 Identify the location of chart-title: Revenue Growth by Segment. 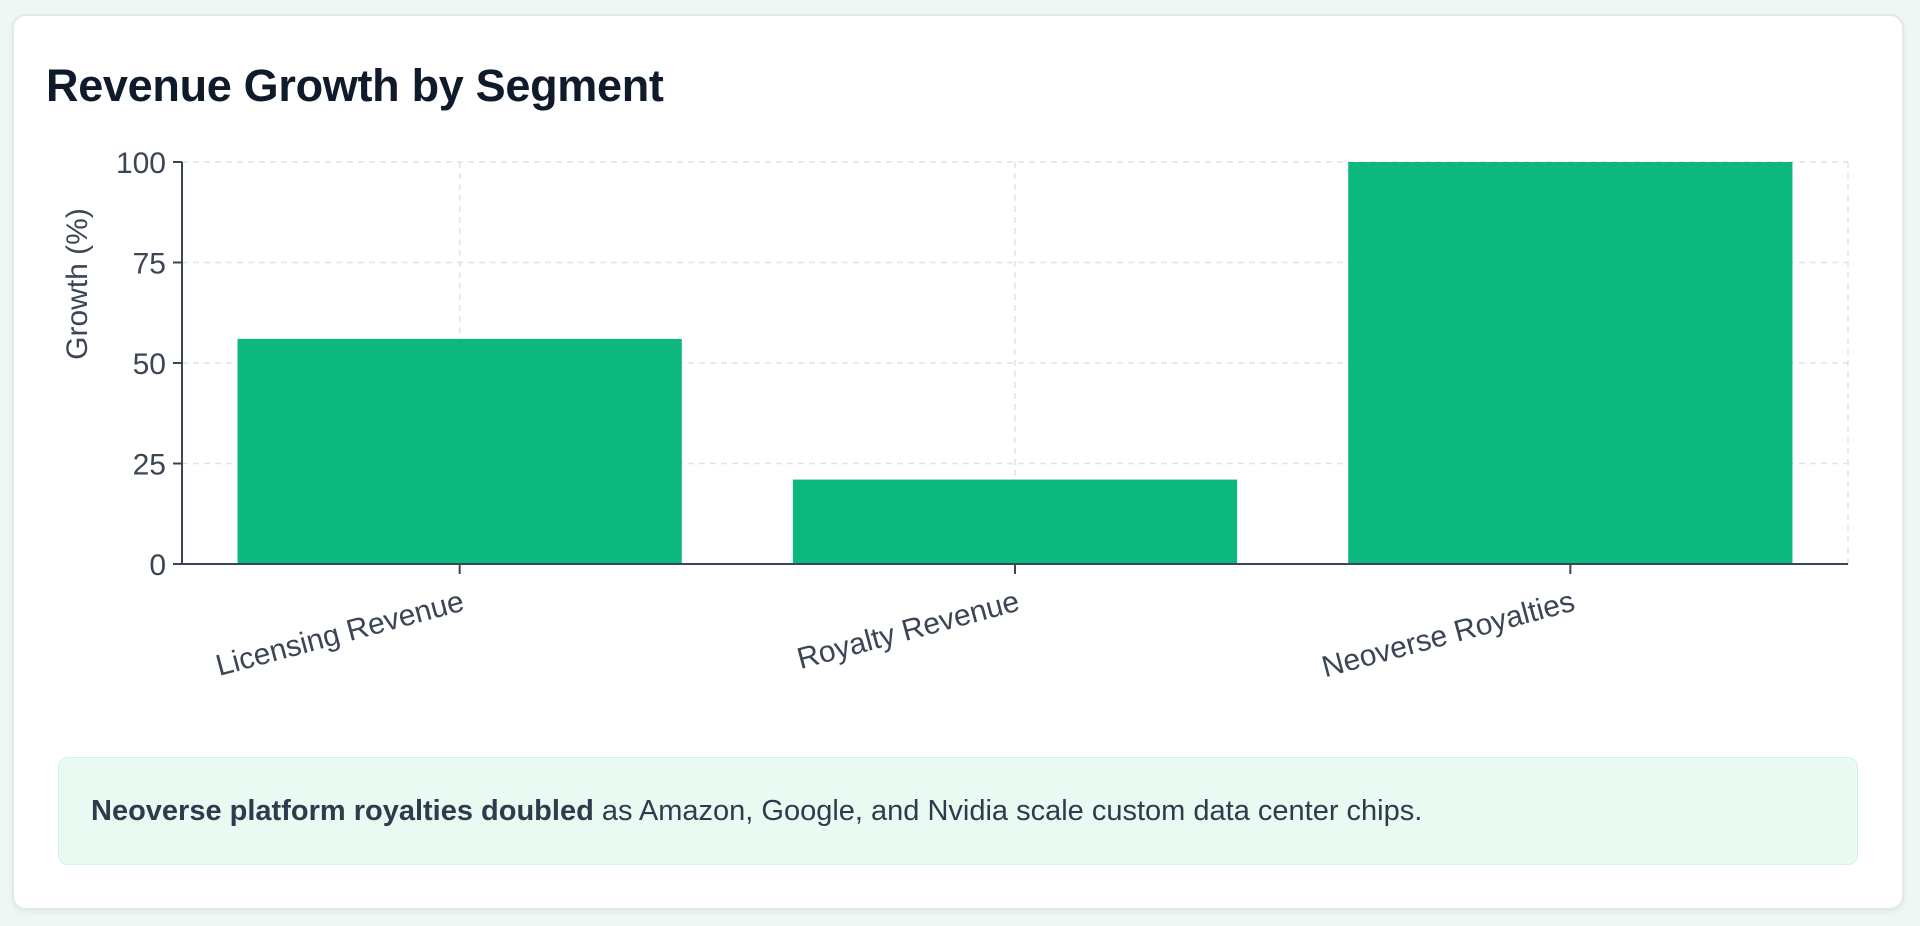
(355, 85).